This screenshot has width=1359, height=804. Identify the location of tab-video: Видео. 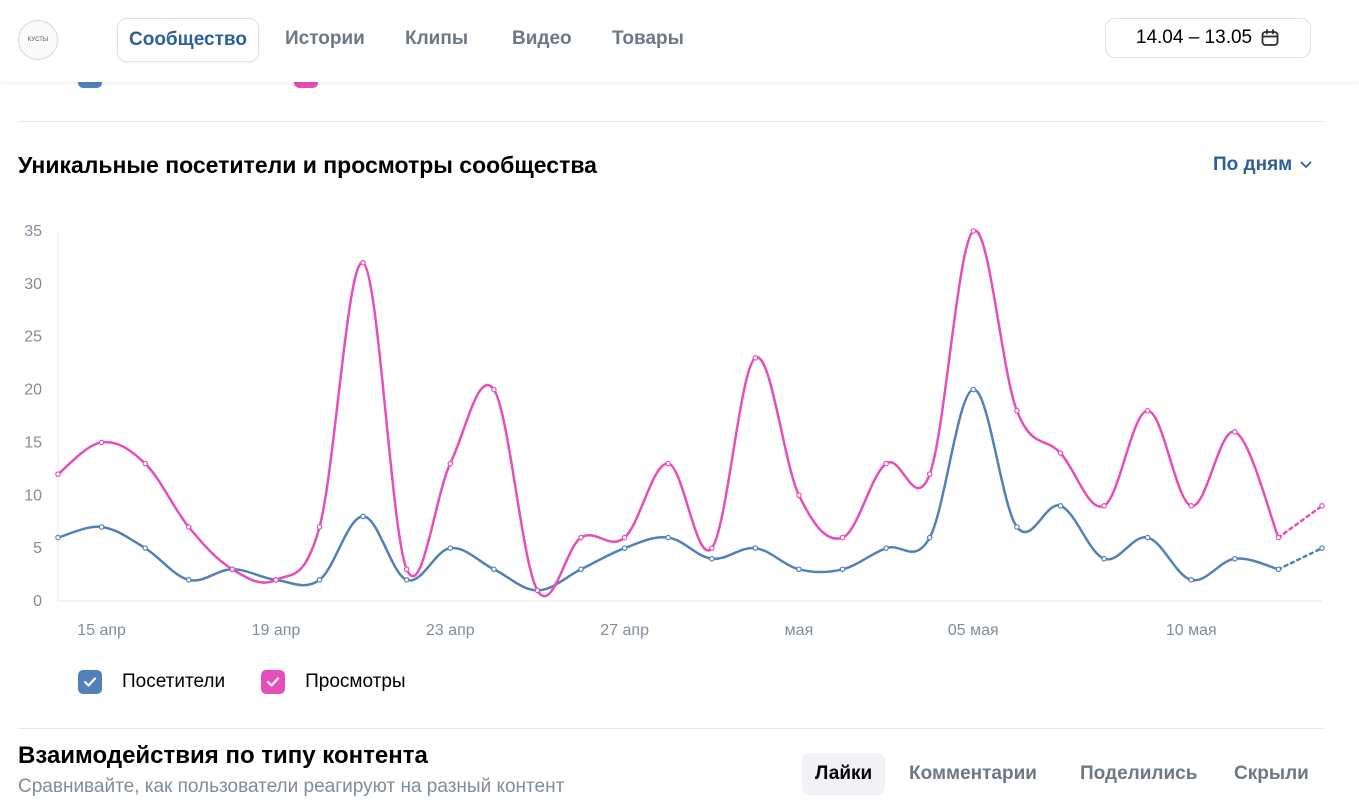
(542, 38).